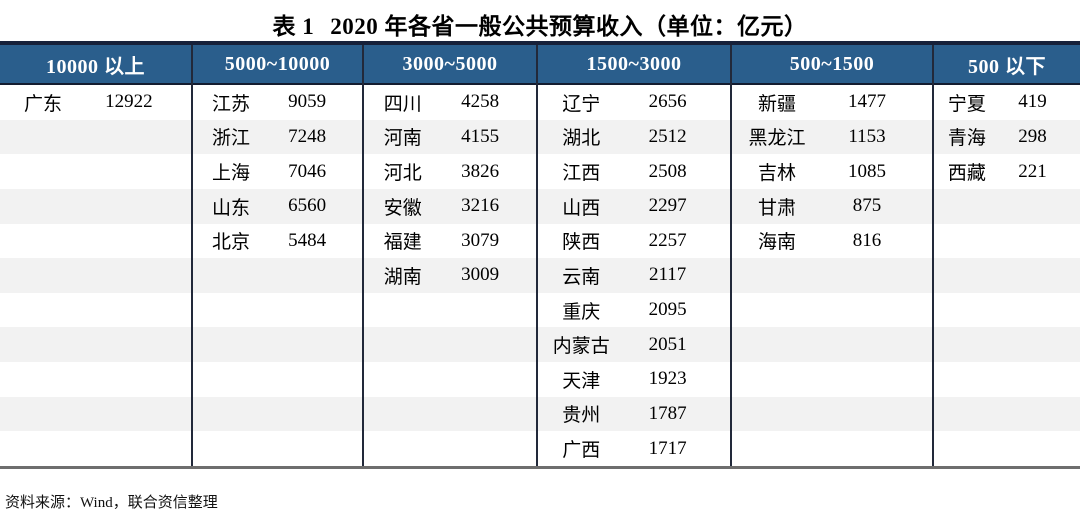 This screenshot has height=516, width=1080. What do you see at coordinates (307, 136) in the screenshot?
I see `province-value: 7248` at bounding box center [307, 136].